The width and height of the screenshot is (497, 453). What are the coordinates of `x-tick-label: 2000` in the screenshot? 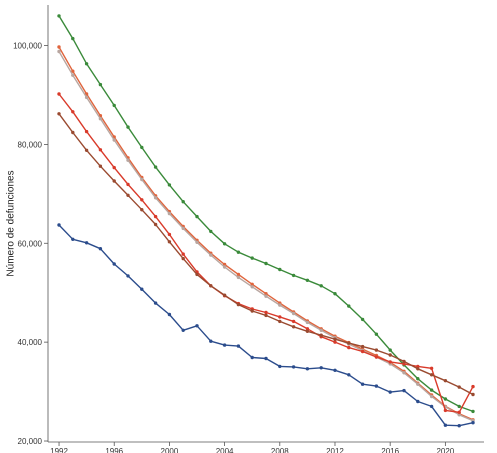 It's located at (170, 450).